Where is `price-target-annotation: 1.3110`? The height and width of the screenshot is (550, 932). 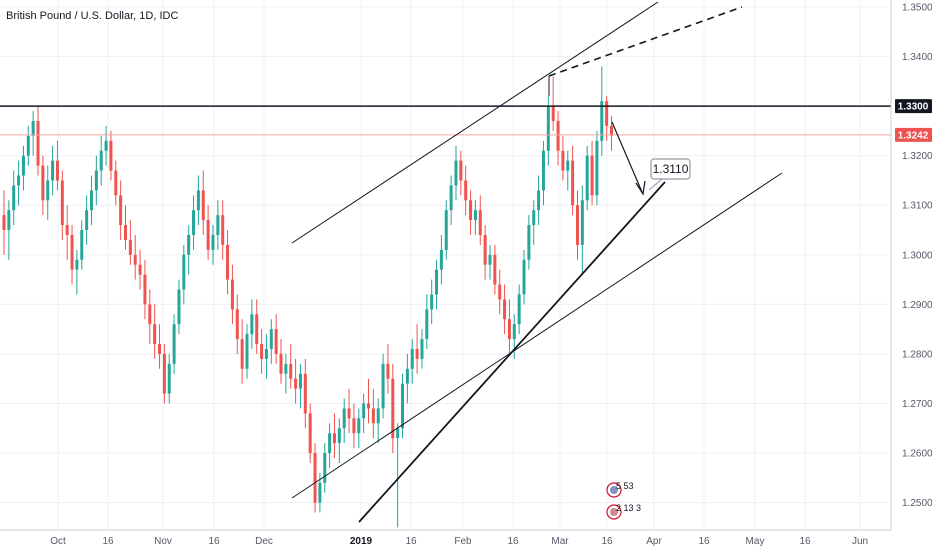 price-target-annotation: 1.3110 is located at coordinates (669, 174).